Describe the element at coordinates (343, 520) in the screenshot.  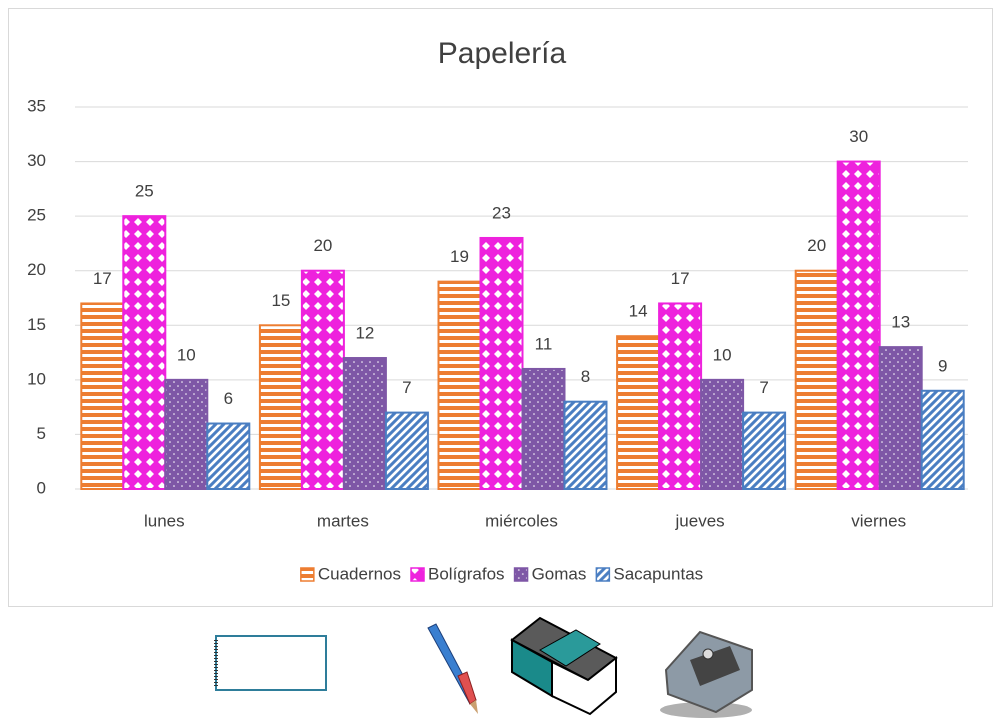
I see `x-tick-label: martes` at that location.